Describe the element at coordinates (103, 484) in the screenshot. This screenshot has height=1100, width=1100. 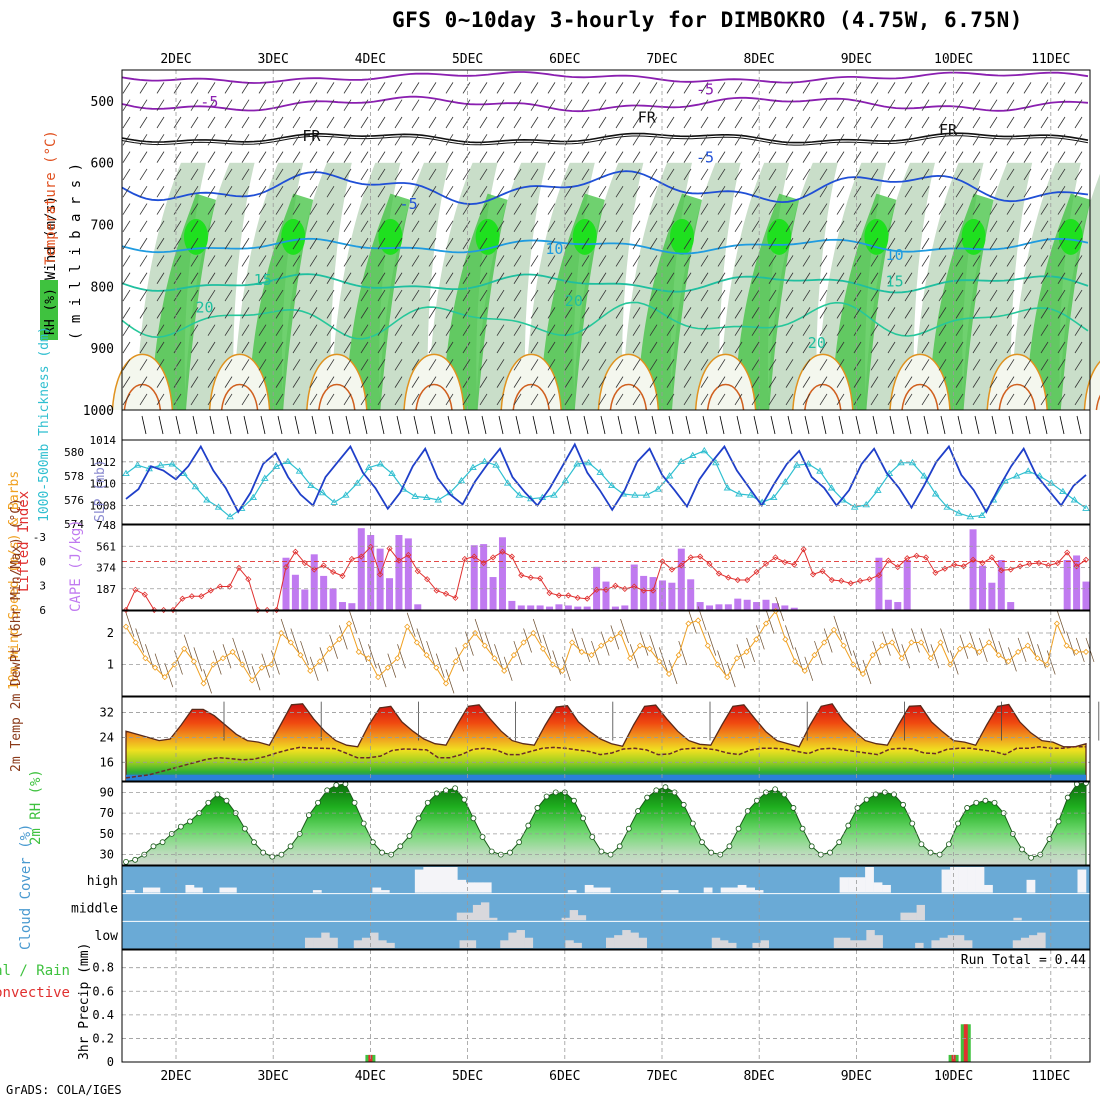
I see `slp-tick: 1010` at that location.